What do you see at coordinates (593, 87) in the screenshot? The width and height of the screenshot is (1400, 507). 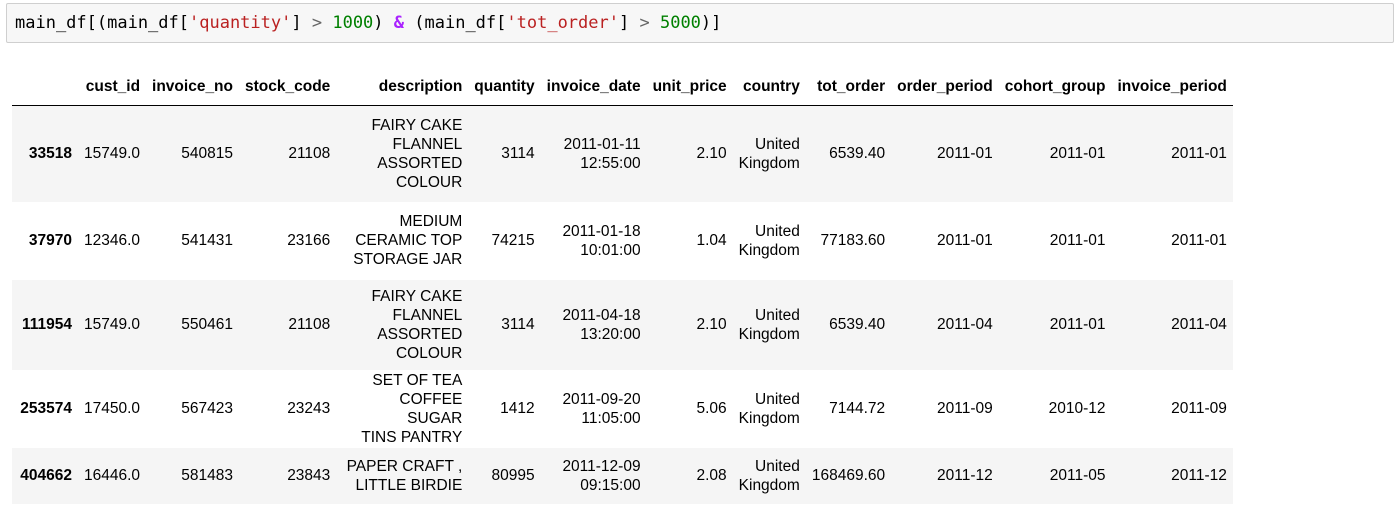 I see `column-header-invoice-date: invoice_date` at bounding box center [593, 87].